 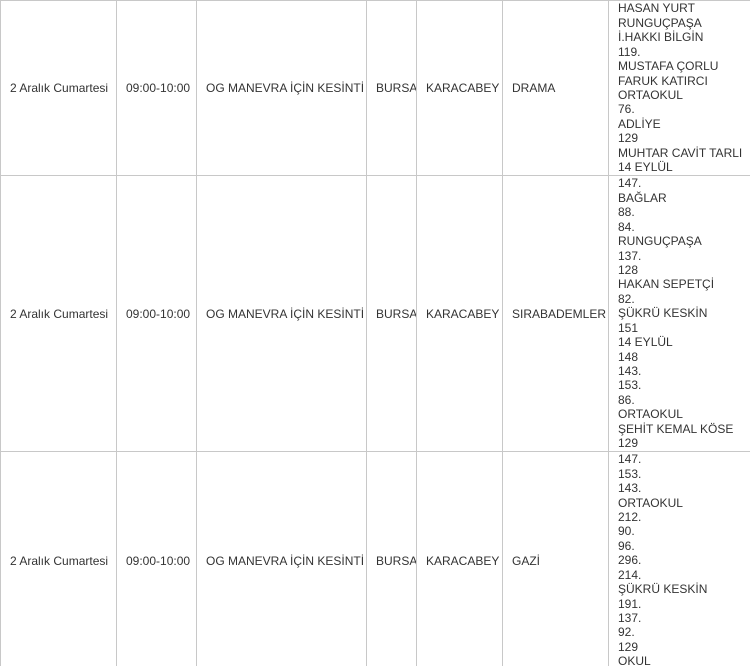 I want to click on neighborhood-cell: GAZİ, so click(x=555, y=558).